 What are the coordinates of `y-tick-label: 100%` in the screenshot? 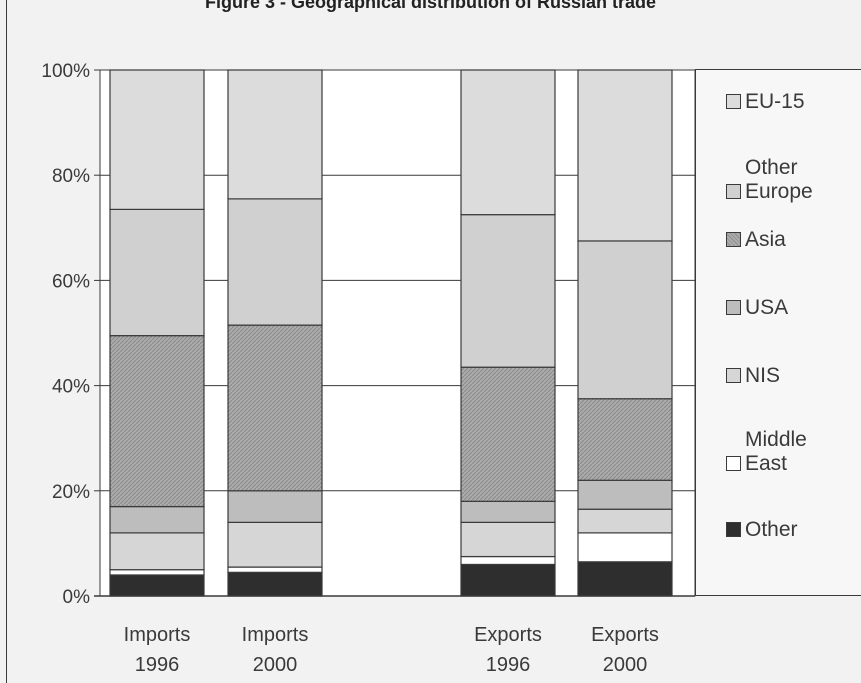 It's located at (65, 71).